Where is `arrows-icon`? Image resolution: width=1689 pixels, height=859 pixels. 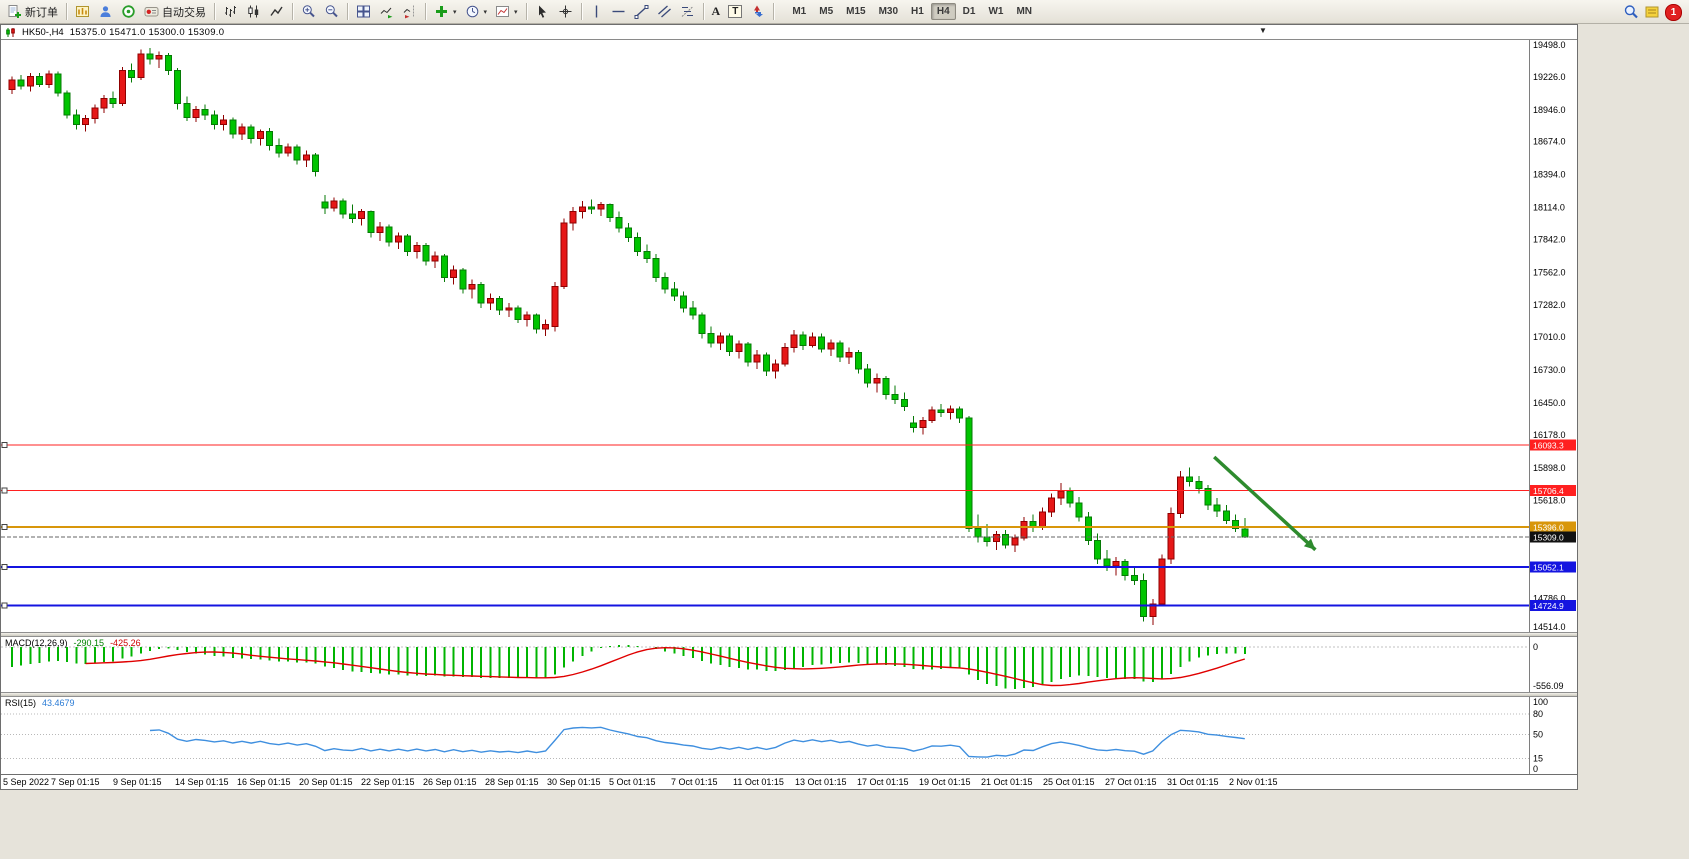 arrows-icon is located at coordinates (759, 11).